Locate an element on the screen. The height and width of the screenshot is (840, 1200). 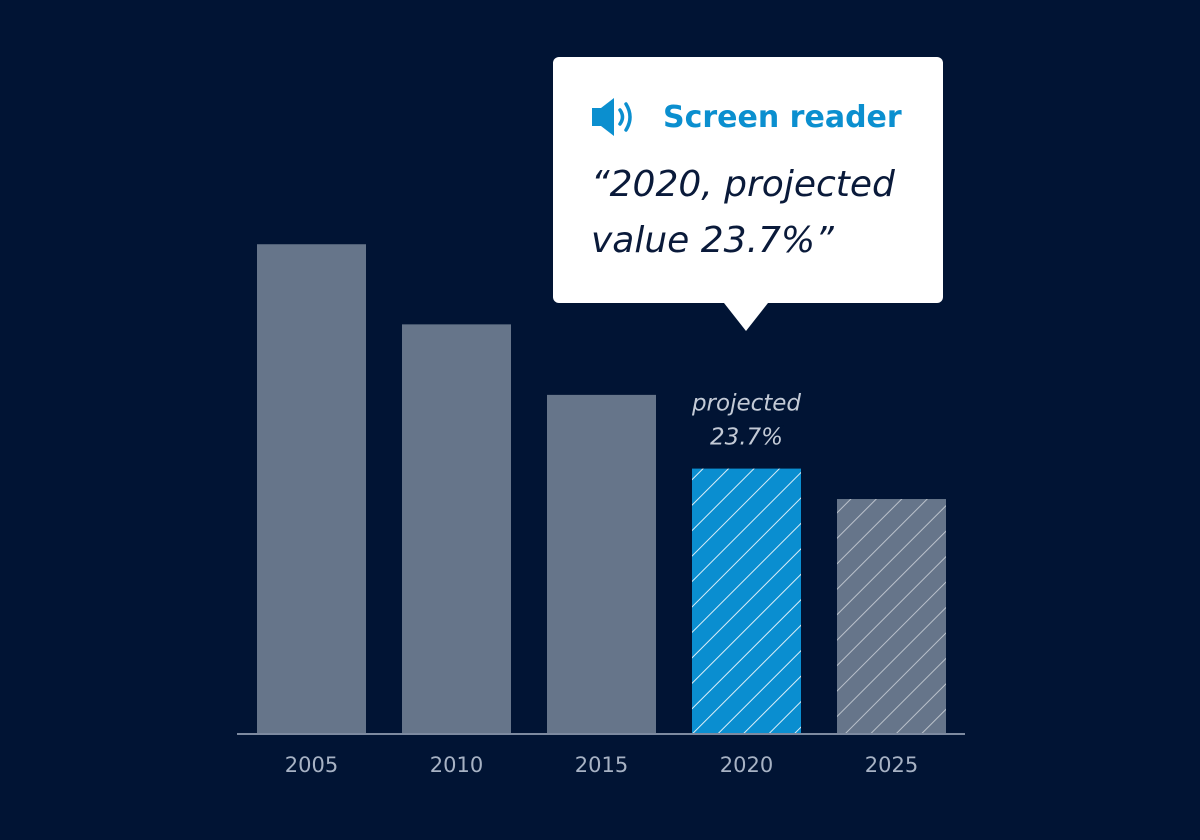
x-tick-labels: 2005 2010 2015 2020 2025 is located at coordinates (601, 765).